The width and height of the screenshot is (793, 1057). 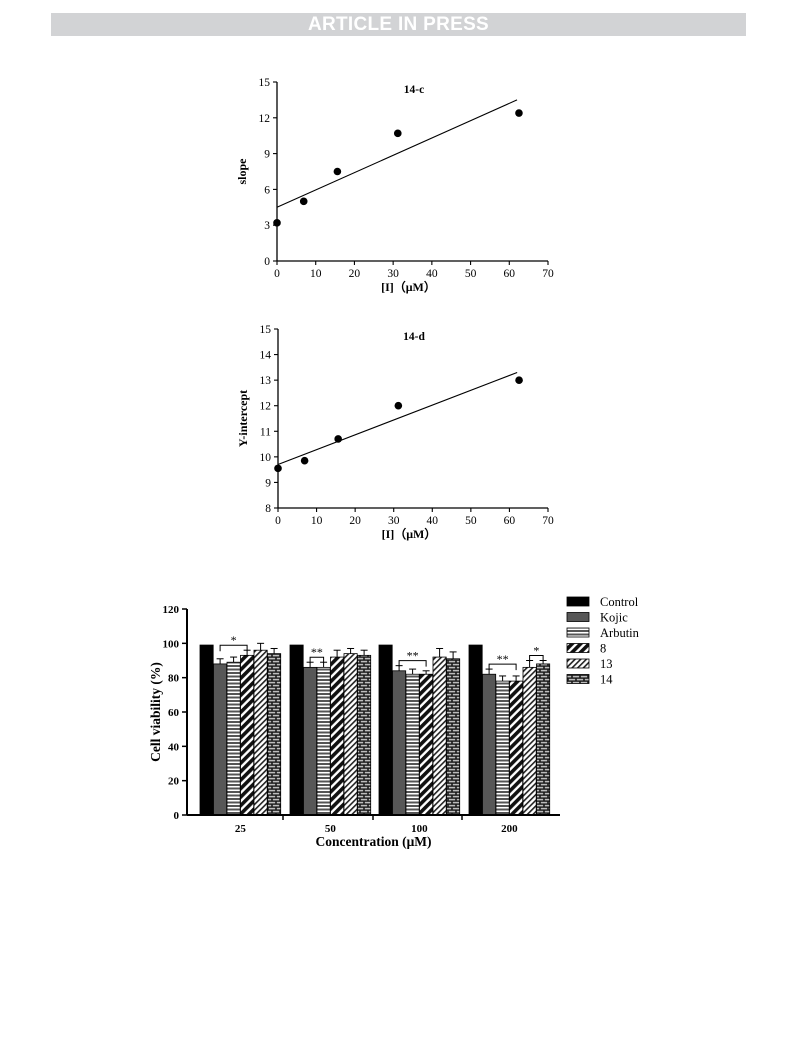 What do you see at coordinates (509, 829) in the screenshot?
I see `category-label: 200` at bounding box center [509, 829].